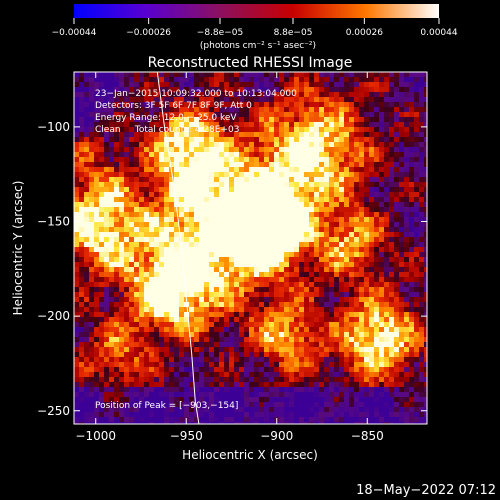  Describe the element at coordinates (95, 436) in the screenshot. I see `x-tick-label: −1000` at that location.